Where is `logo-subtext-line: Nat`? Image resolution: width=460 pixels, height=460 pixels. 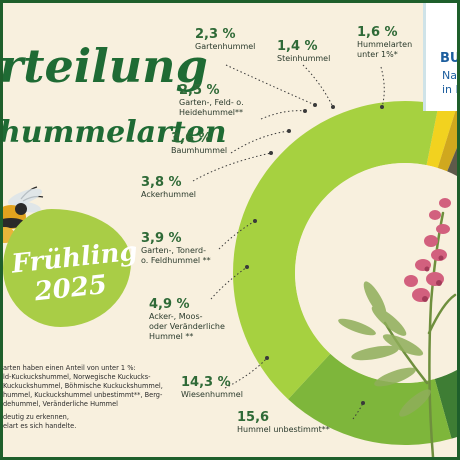
logo-subtext-line: Nat is located at coordinates (449, 75).